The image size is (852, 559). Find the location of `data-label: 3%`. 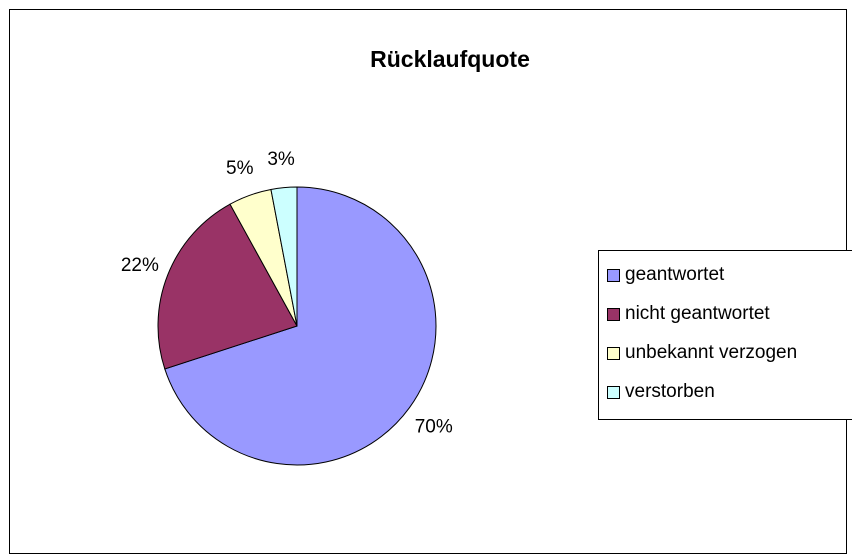

data-label: 3% is located at coordinates (281, 159).